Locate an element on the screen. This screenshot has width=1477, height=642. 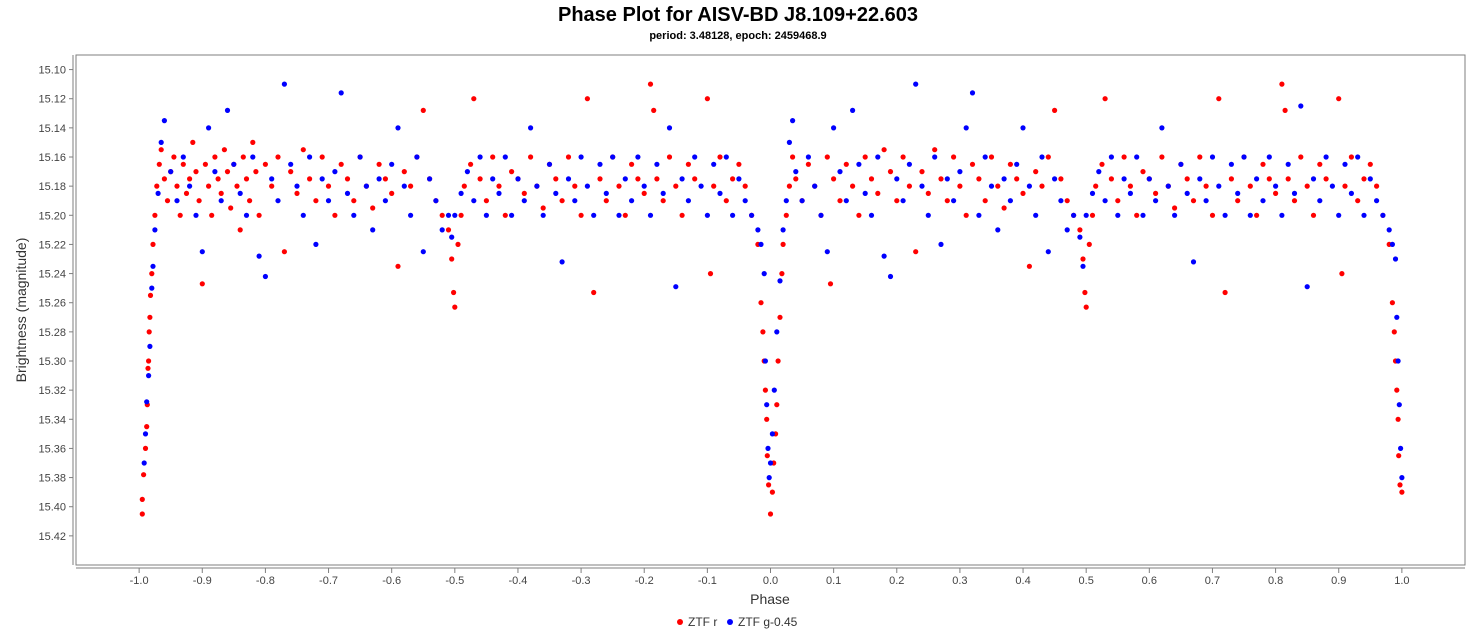
y-tick-label: 15.42 is located at coordinates (52, 537).